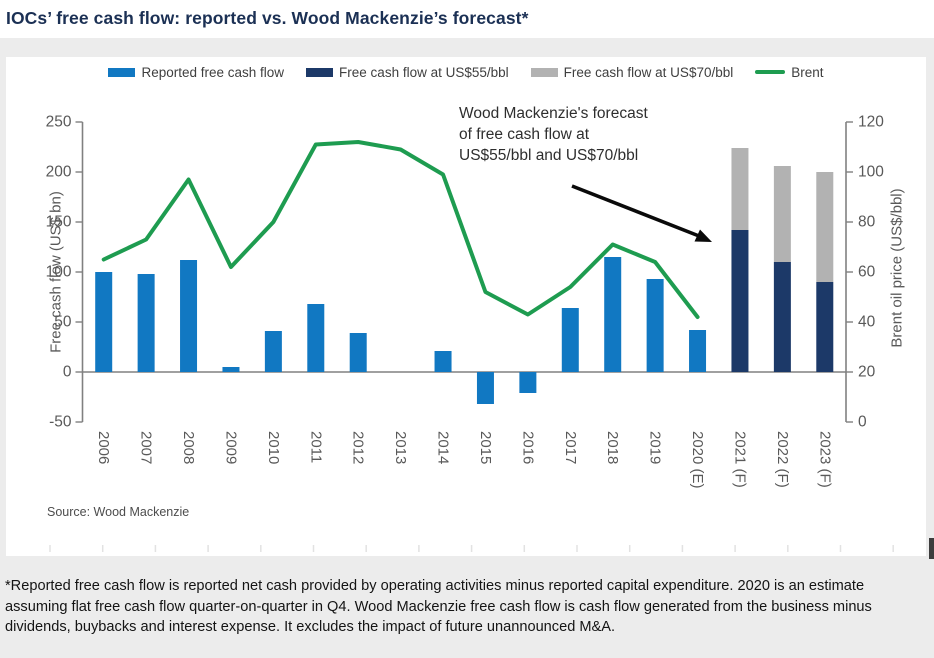 This screenshot has width=934, height=658. I want to click on legend-item-brent: Brent, so click(789, 72).